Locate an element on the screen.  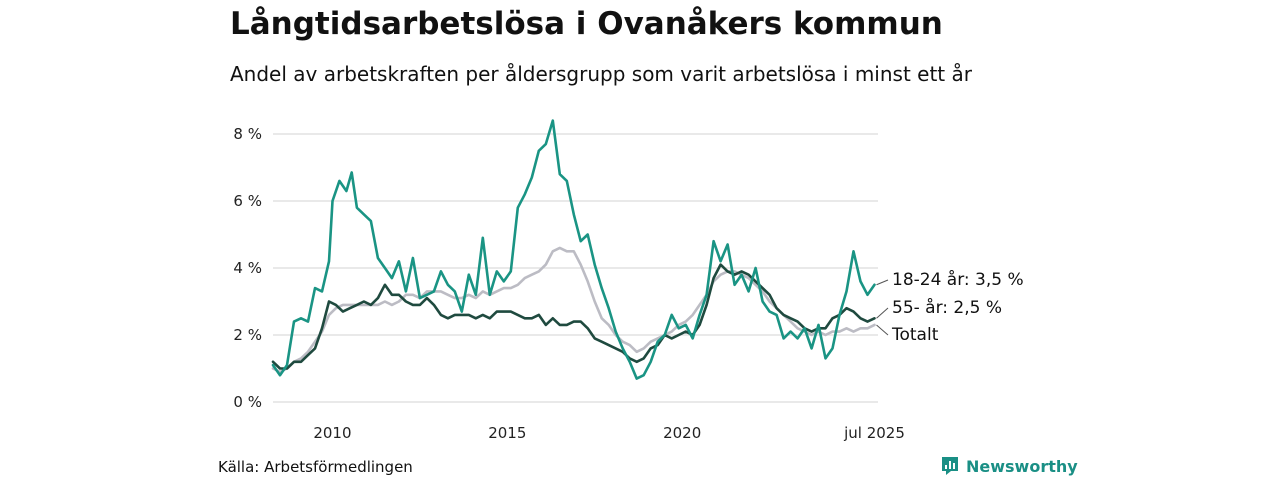
y-axis-tick-labels: 0 % 2 % 4 % 6 % 8 % is located at coordinates (247, 268).